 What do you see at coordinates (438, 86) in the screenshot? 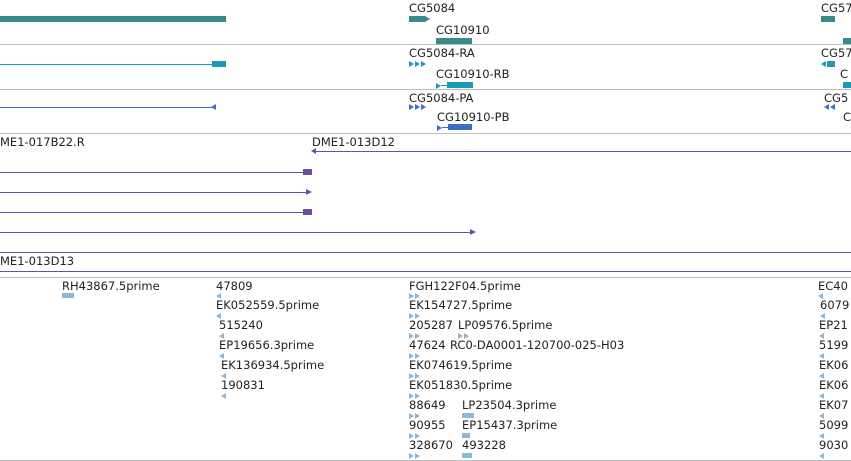
I see `transcript-rb-arrow` at bounding box center [438, 86].